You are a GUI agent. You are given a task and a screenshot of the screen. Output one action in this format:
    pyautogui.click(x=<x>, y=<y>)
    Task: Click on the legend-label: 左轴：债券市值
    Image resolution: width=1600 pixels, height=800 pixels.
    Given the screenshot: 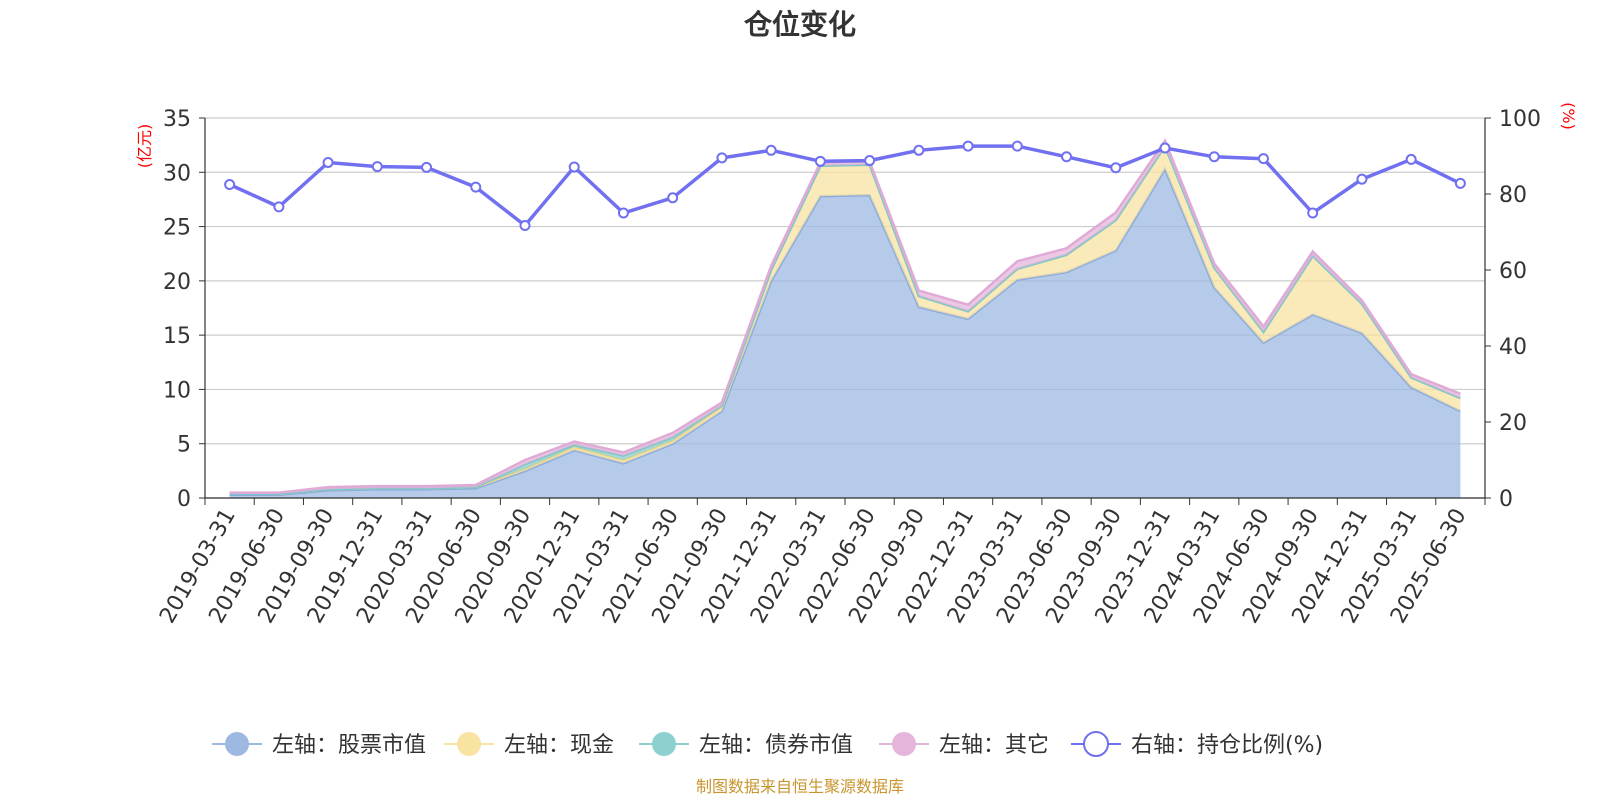 What is the action you would take?
    pyautogui.click(x=776, y=745)
    